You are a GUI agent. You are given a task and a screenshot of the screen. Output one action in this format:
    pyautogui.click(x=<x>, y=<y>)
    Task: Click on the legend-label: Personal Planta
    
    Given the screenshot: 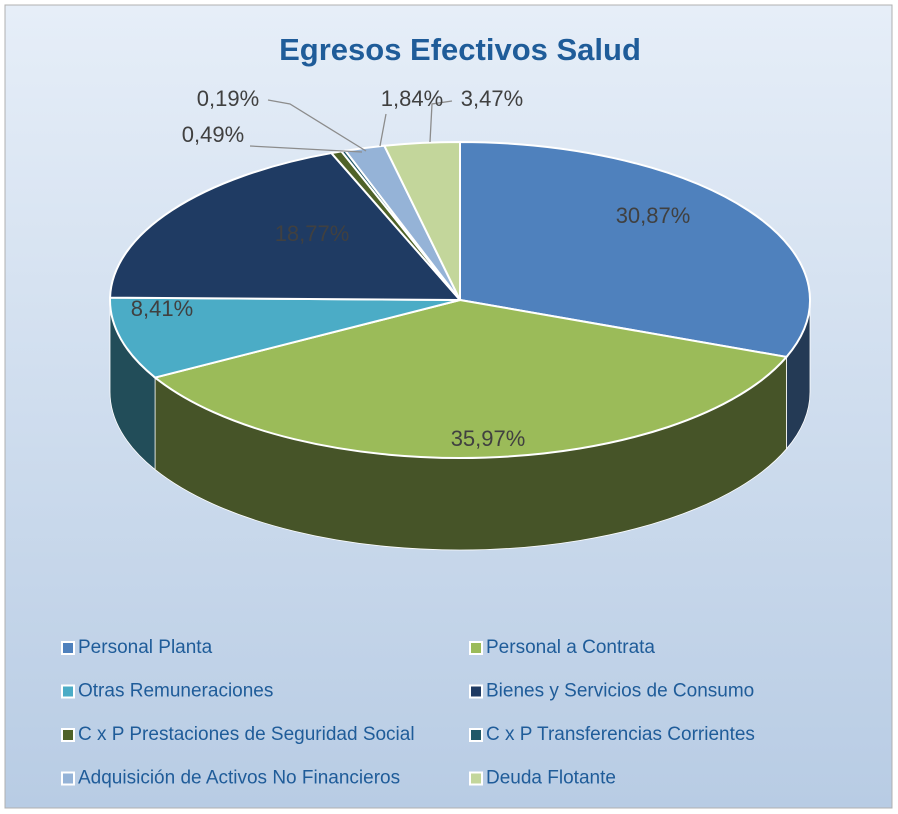 What is the action you would take?
    pyautogui.click(x=145, y=647)
    